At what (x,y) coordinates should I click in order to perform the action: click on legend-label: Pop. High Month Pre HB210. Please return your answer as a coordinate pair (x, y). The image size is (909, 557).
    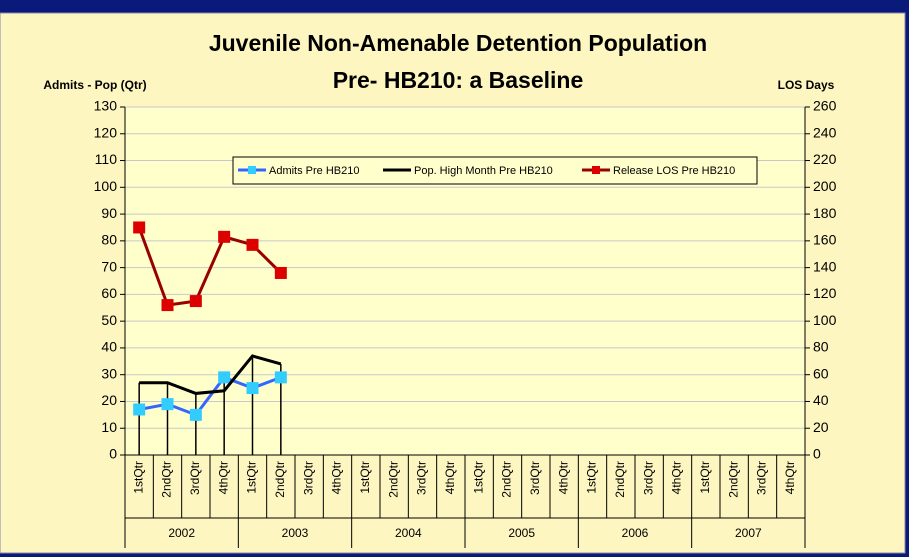
    Looking at the image, I should click on (483, 171).